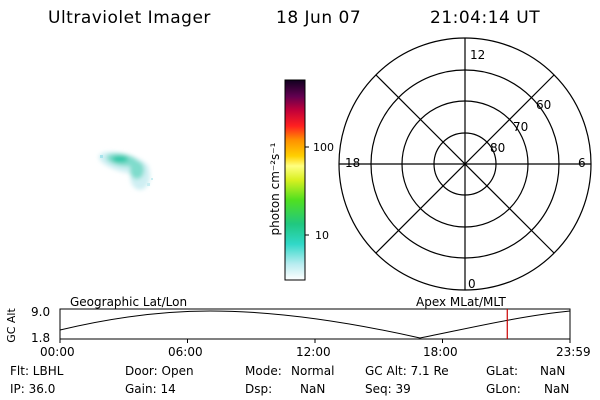 The image size is (600, 400). What do you see at coordinates (502, 371) in the screenshot?
I see `info-glat-label: GLat:` at bounding box center [502, 371].